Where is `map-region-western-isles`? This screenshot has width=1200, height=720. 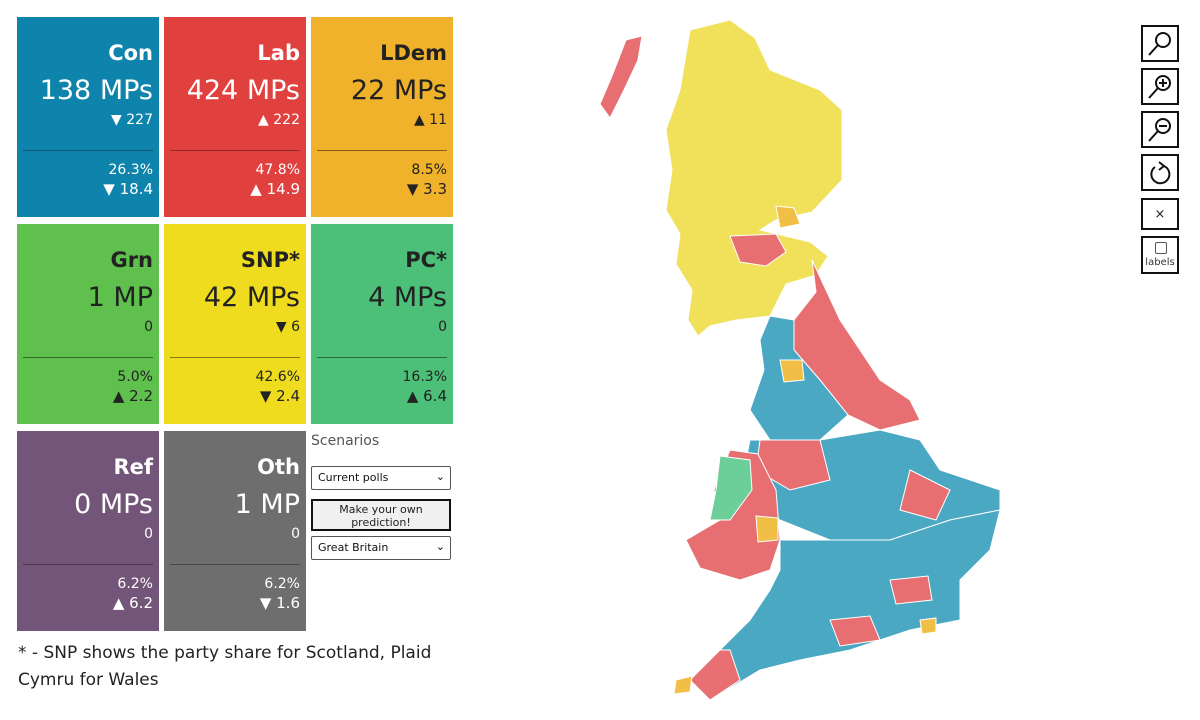 map-region-western-isles is located at coordinates (621, 77).